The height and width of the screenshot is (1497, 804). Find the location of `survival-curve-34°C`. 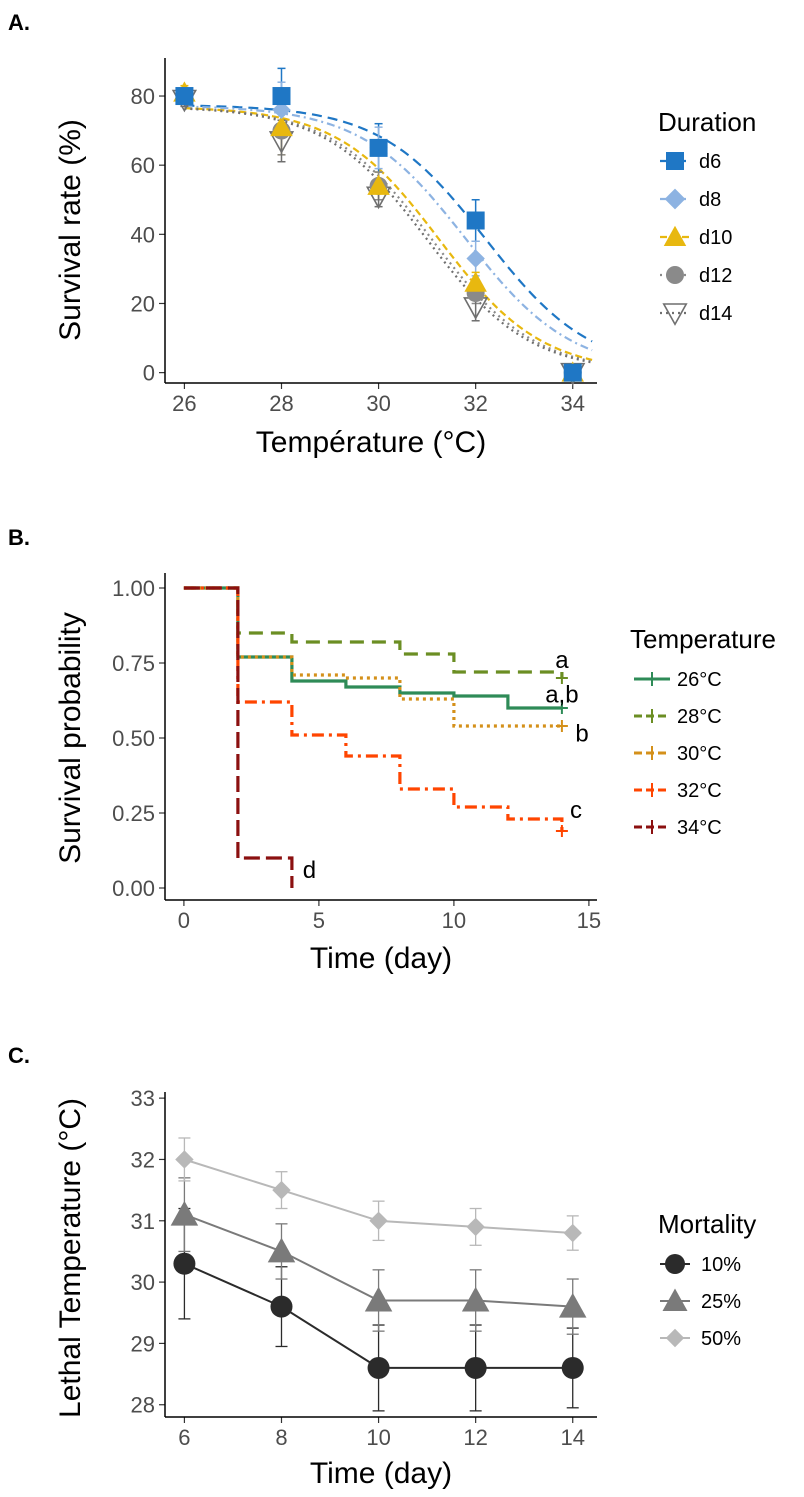

survival-curve-34°C is located at coordinates (238, 737).